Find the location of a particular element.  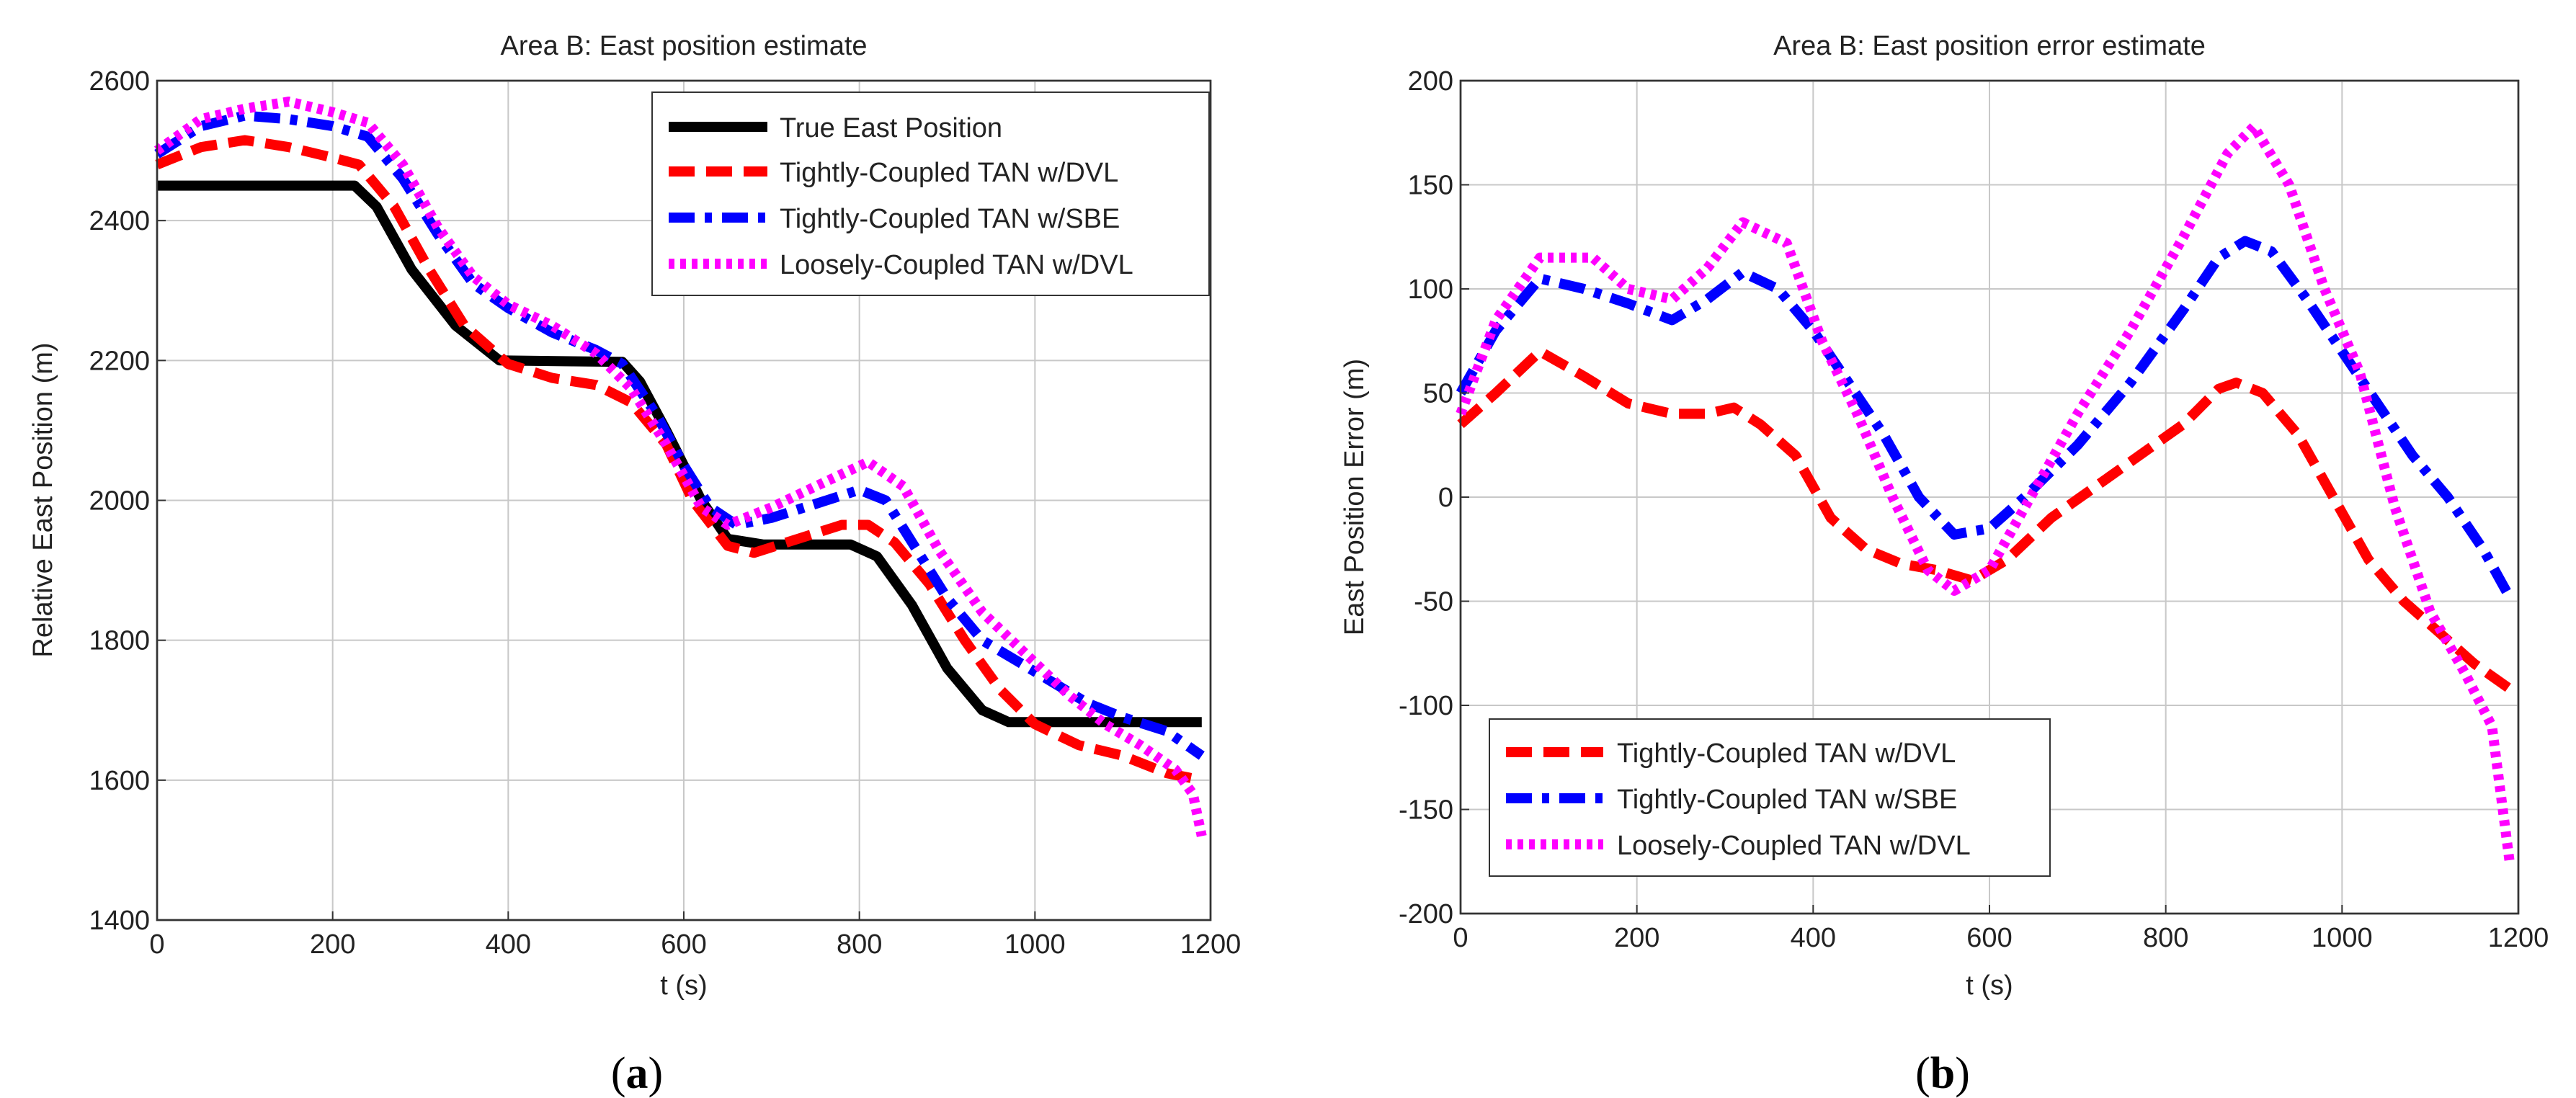

y-tick-label: 50 is located at coordinates (1438, 394).